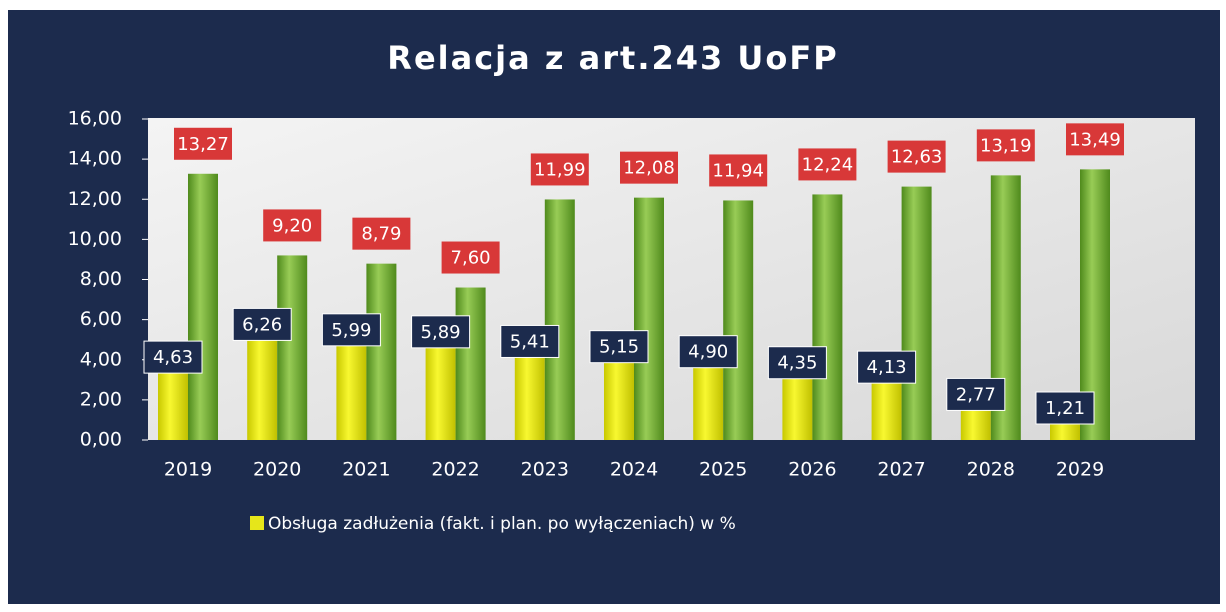 The height and width of the screenshot is (612, 1226). I want to click on x-tick-label: 2023, so click(545, 470).